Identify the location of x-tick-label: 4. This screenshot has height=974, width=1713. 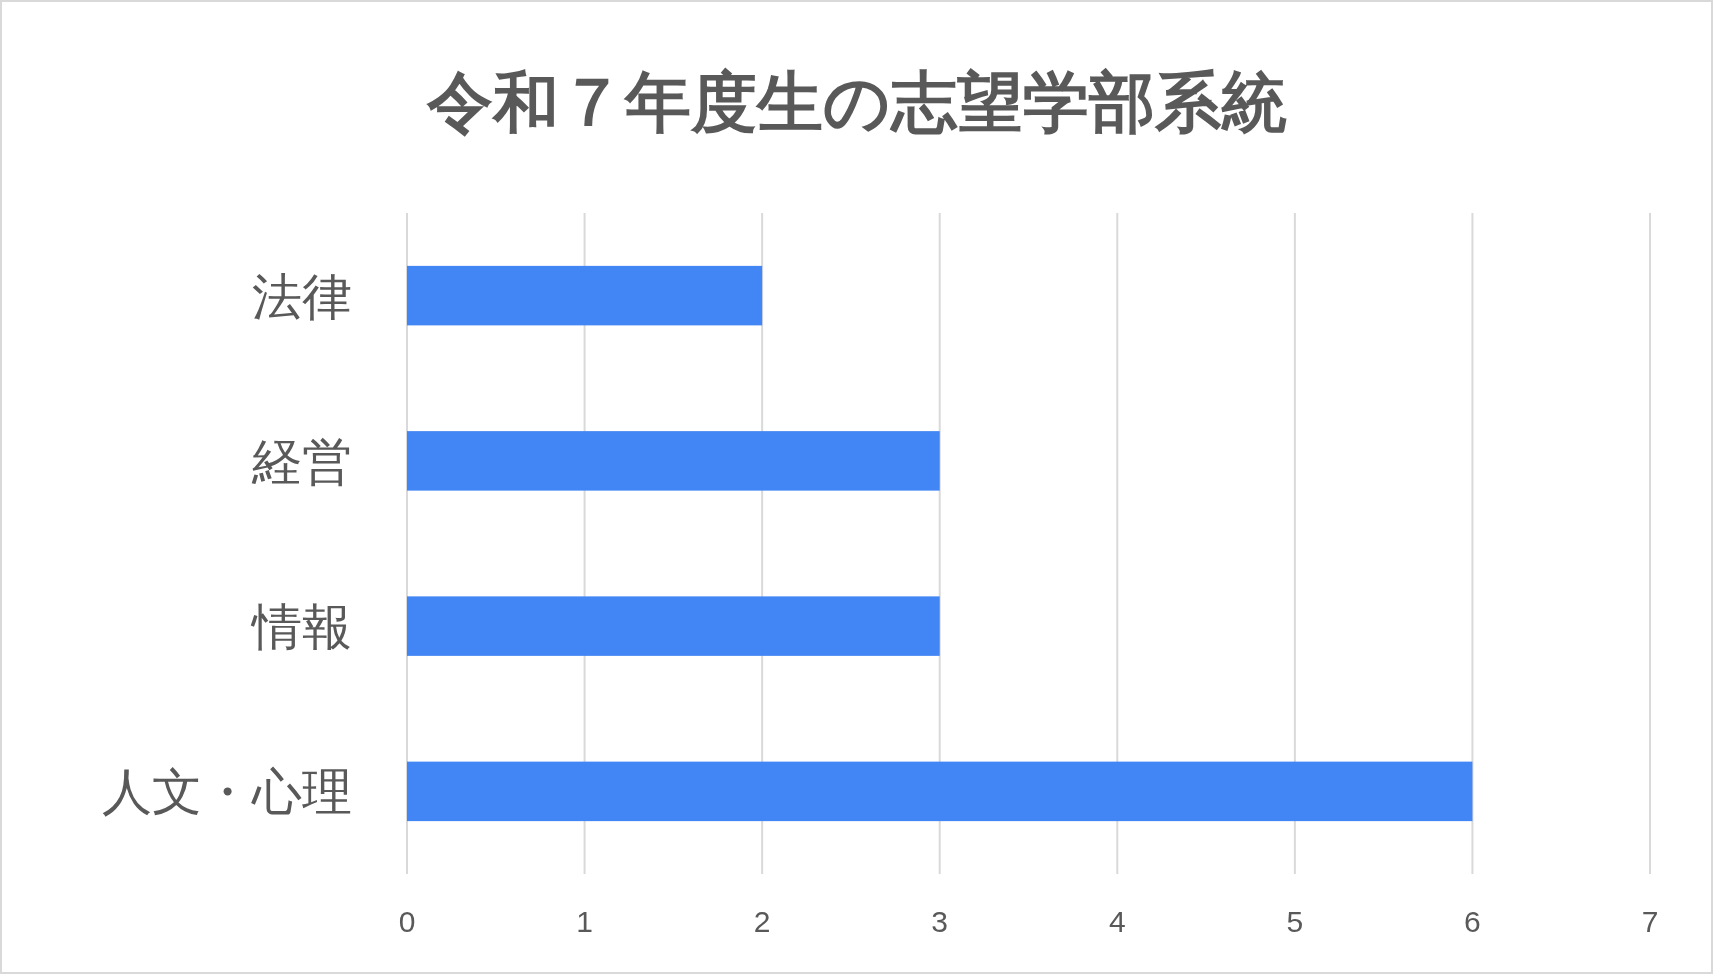
(1117, 921).